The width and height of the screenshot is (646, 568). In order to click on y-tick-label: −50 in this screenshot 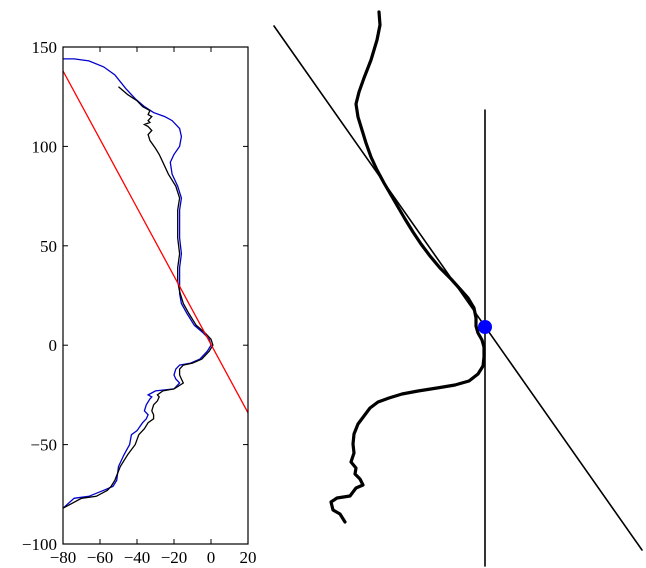, I will do `click(43, 445)`.